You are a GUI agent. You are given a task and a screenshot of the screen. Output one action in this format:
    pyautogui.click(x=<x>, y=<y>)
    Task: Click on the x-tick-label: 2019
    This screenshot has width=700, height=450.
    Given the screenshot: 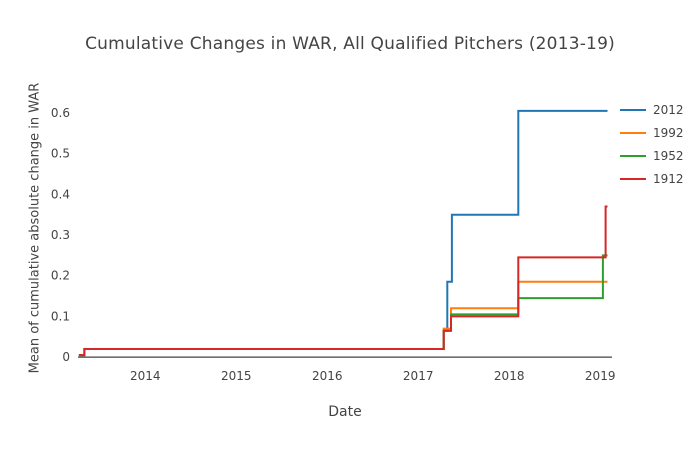 What is the action you would take?
    pyautogui.click(x=600, y=376)
    